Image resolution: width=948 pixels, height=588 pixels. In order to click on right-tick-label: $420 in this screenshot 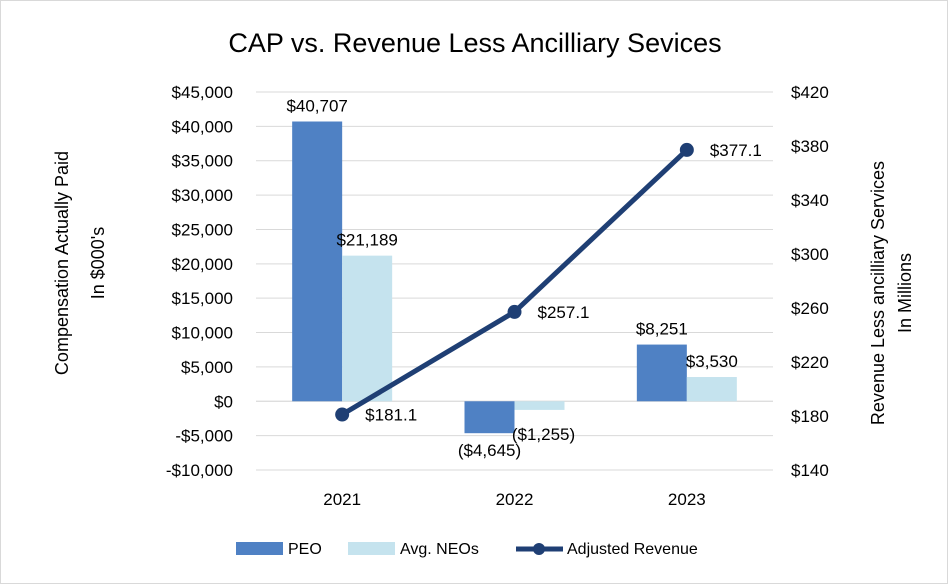, I will do `click(810, 92)`.